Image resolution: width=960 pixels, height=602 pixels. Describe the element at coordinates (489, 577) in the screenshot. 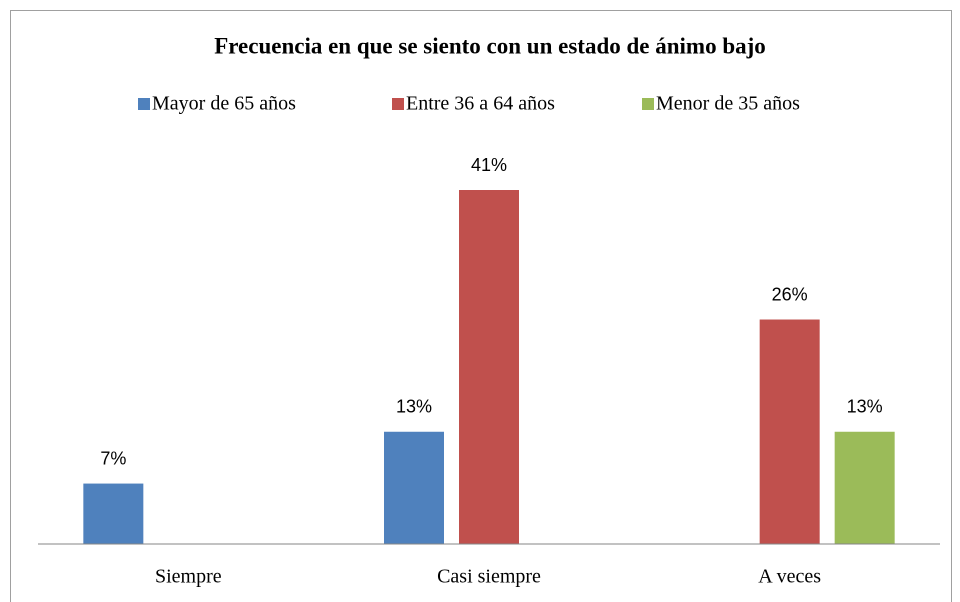

I see `x-tick-label: Casi siempre` at that location.